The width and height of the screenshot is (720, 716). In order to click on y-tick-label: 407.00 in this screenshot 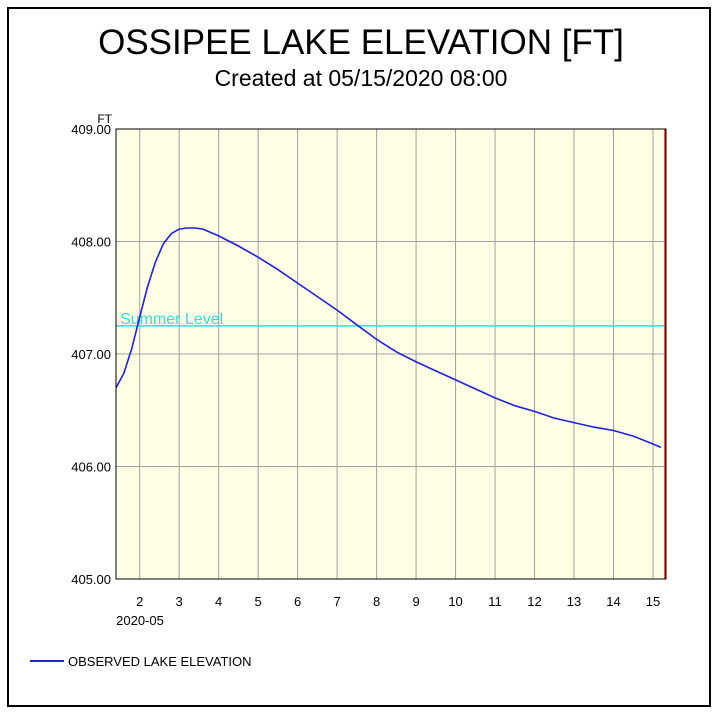, I will do `click(91, 354)`.